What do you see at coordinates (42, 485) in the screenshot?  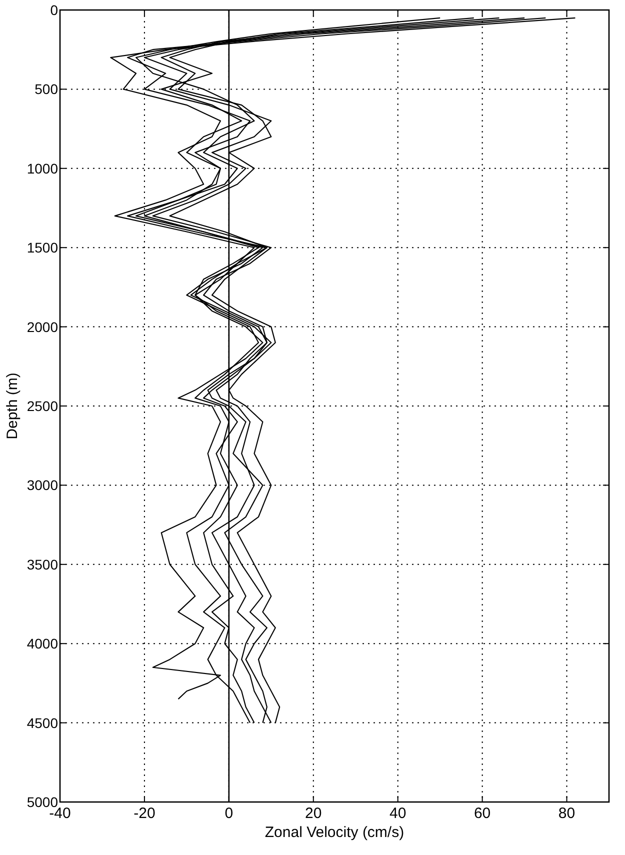 I see `y-tick-label: 3000` at bounding box center [42, 485].